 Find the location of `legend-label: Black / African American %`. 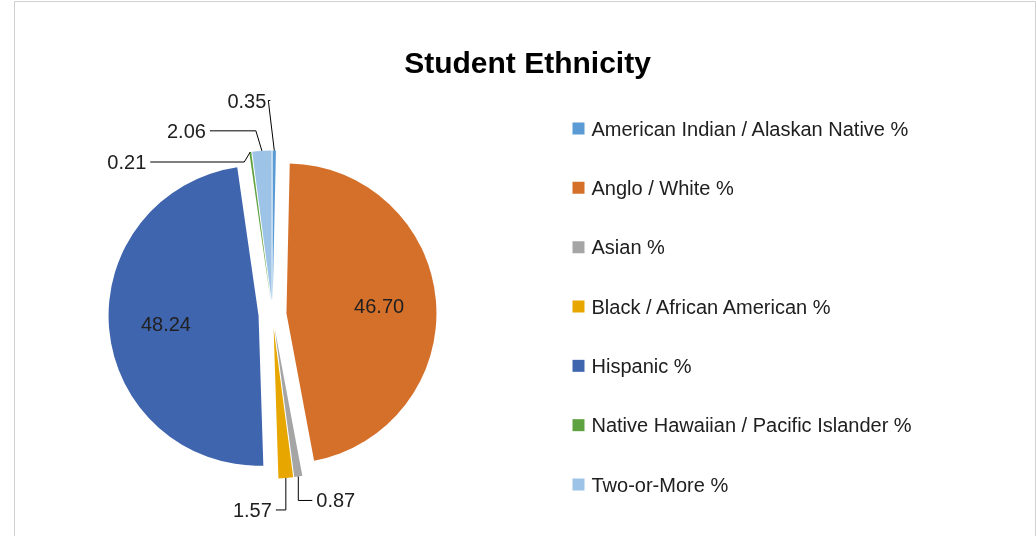

legend-label: Black / African American % is located at coordinates (711, 306).